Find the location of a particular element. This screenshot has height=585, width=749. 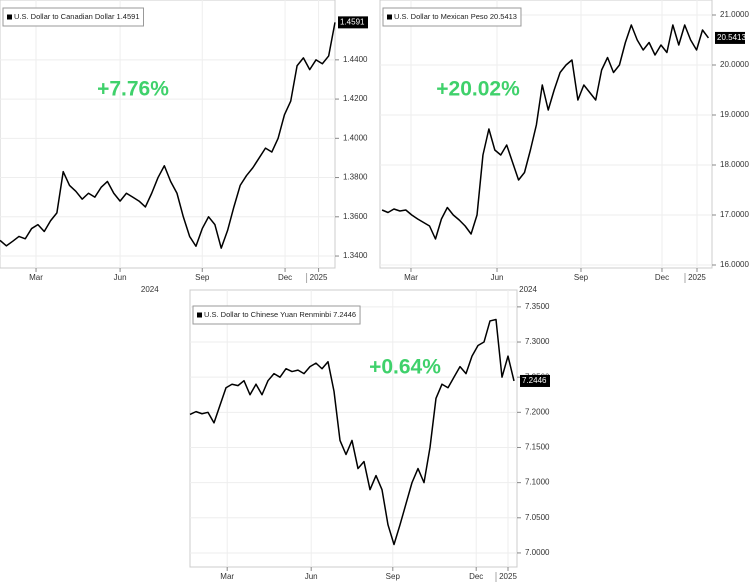

y-tick-label: 7.3000 is located at coordinates (537, 341).